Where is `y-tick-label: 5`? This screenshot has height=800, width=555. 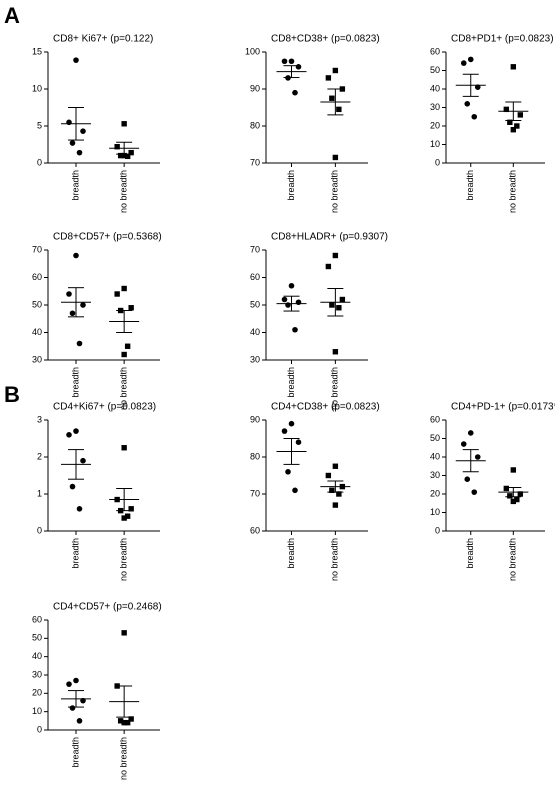 y-tick-label: 5 is located at coordinates (39, 125).